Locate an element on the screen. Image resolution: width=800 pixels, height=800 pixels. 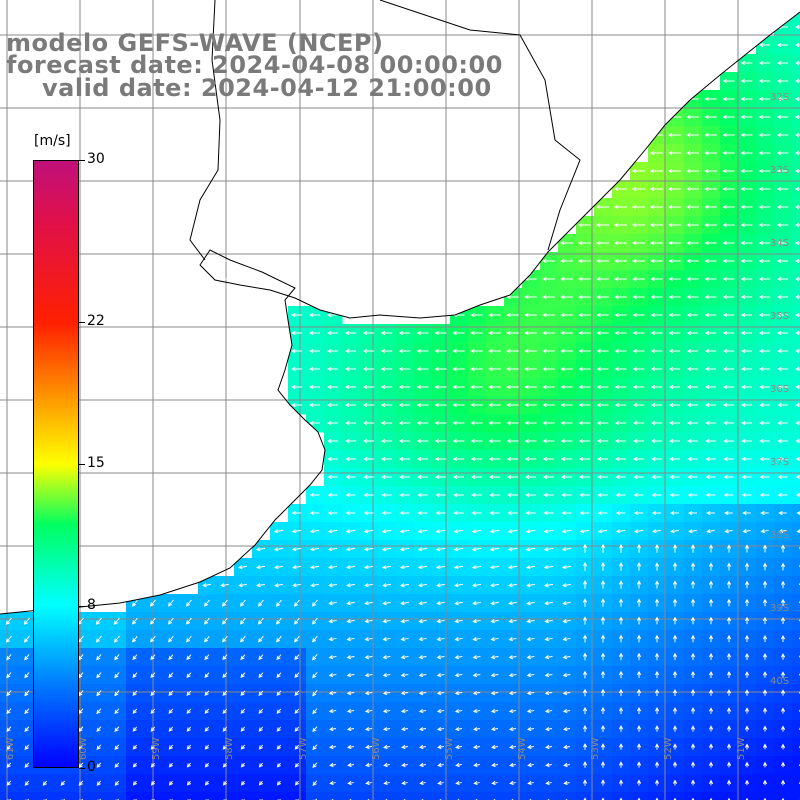
lon-label: 52W is located at coordinates (668, 748).